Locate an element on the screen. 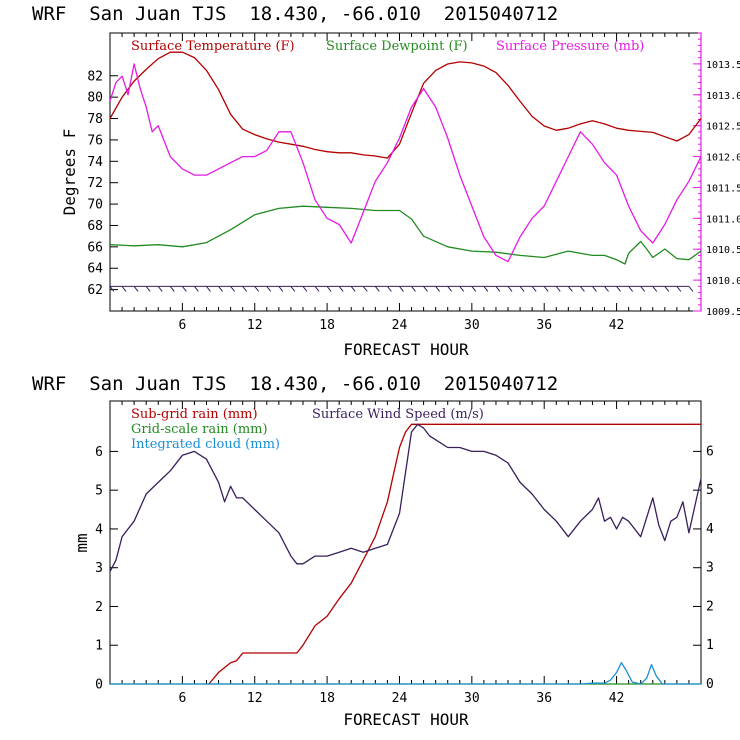 The width and height of the screenshot is (740, 740). y-tick-label: 2 is located at coordinates (99, 607).